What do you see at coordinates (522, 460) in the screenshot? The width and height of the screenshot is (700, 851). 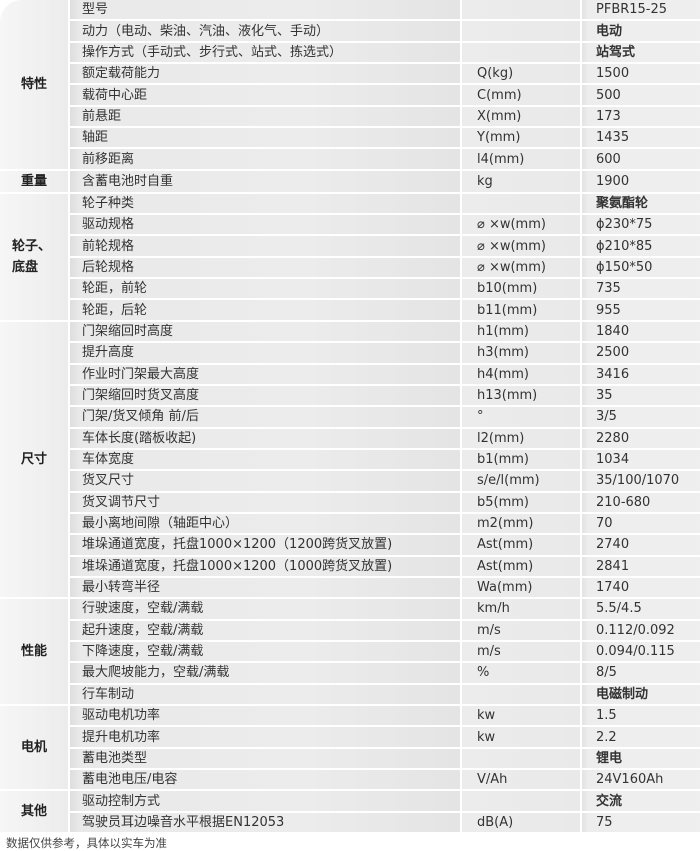 I see `spec-unit: b1(mm)` at bounding box center [522, 460].